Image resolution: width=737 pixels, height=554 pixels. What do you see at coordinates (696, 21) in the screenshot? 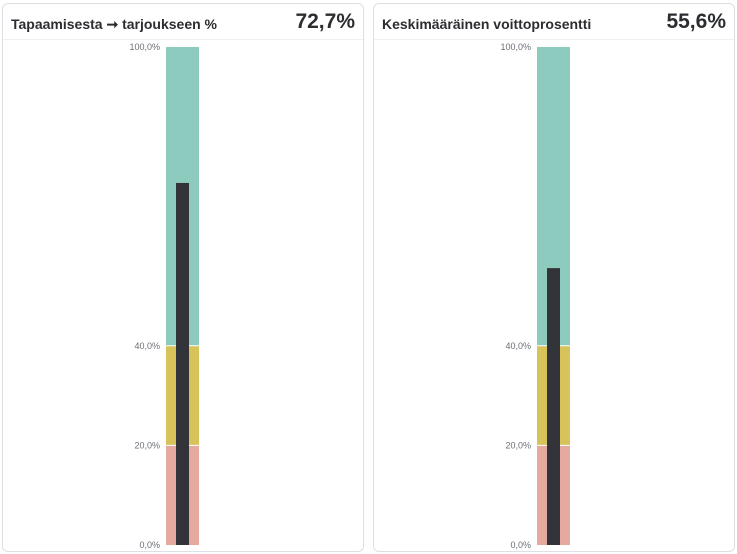
I see `card-value: 55,6%` at bounding box center [696, 21].